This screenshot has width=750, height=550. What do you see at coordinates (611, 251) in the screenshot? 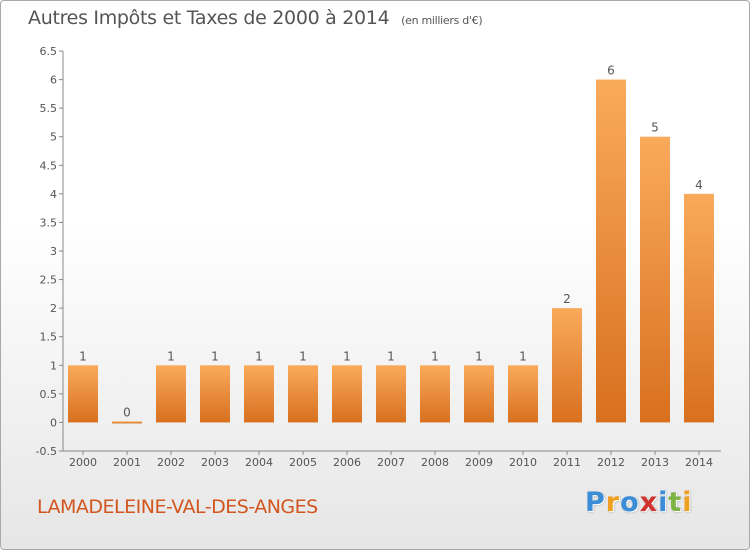
I see `bar-2012` at bounding box center [611, 251].